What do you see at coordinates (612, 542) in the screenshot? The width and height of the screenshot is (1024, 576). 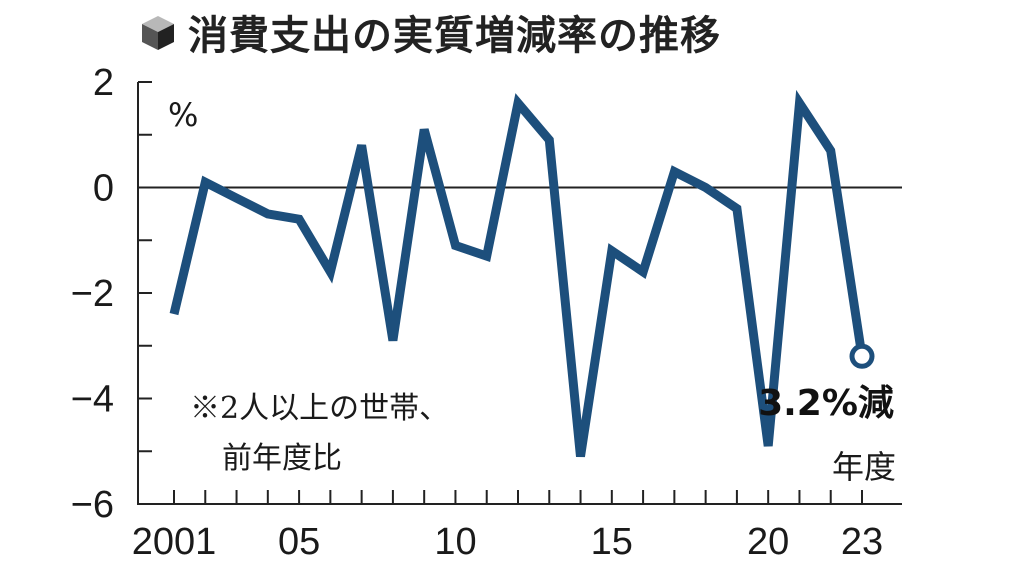 I see `x-tick-label: 15` at bounding box center [612, 542].